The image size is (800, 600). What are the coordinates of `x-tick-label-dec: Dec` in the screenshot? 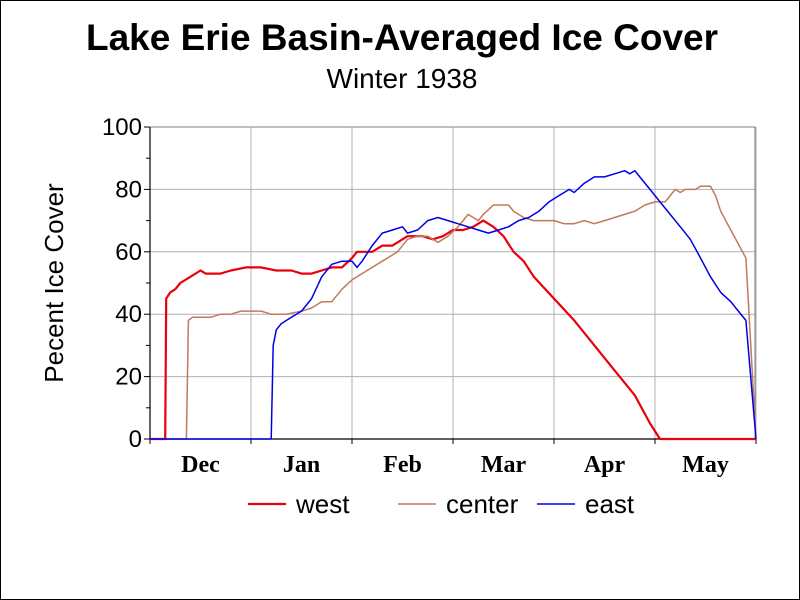 It's located at (200, 465).